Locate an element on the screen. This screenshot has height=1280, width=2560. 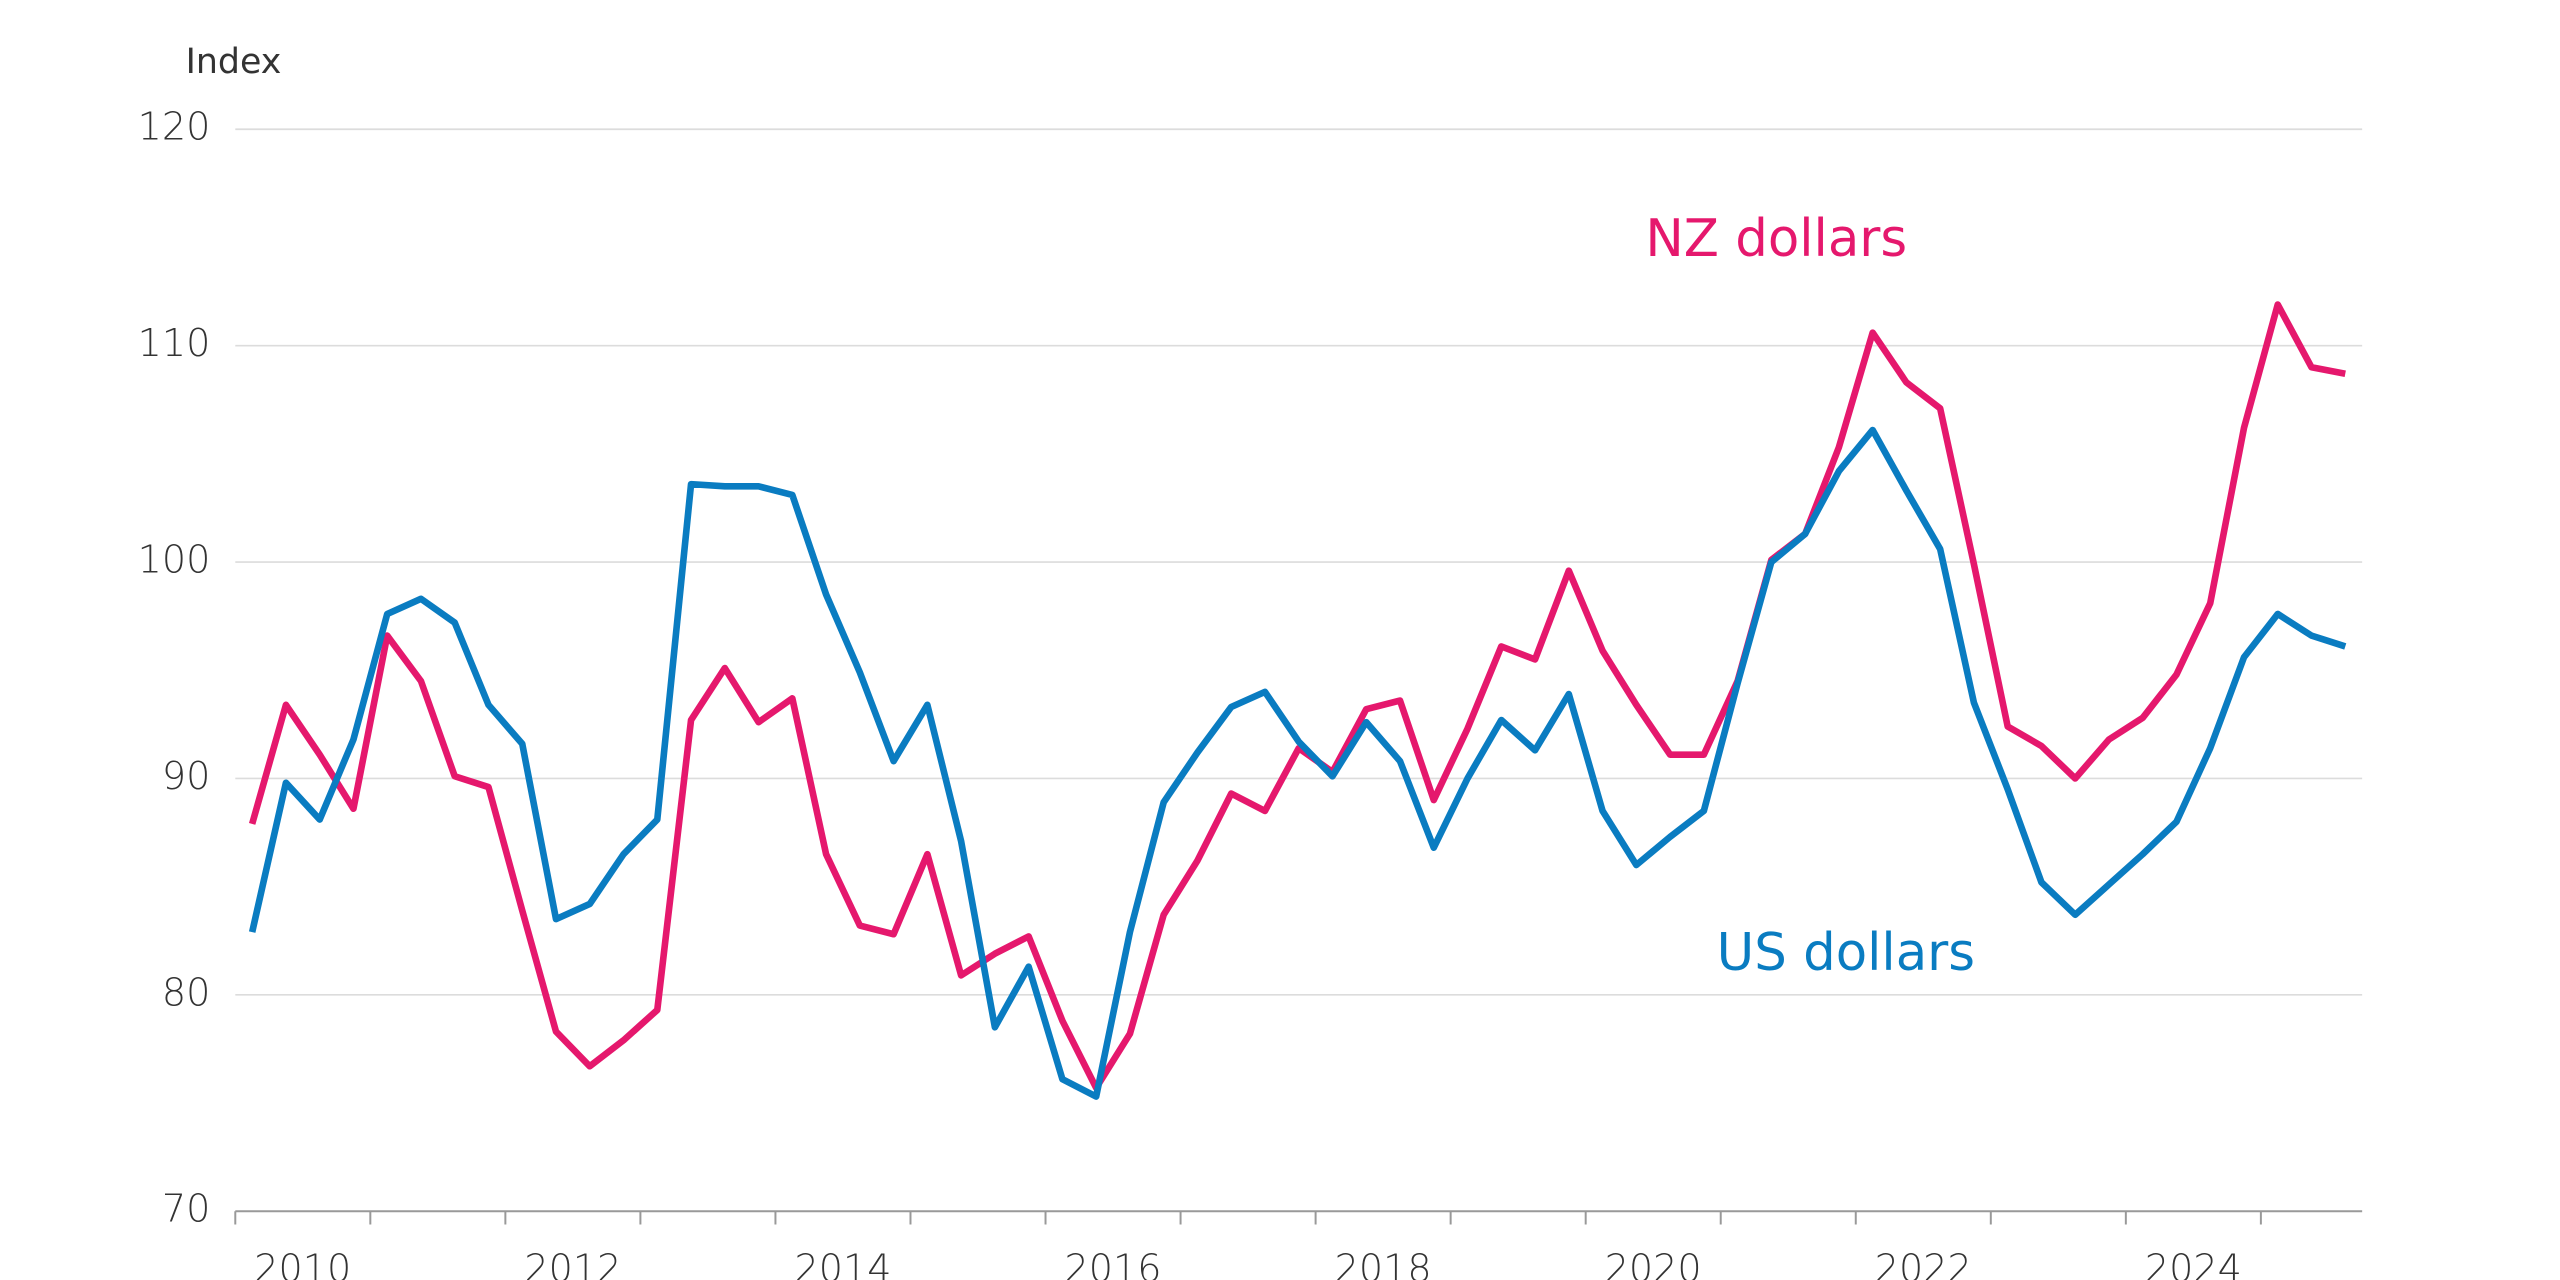
x-tick-label: 2018 is located at coordinates (1383, 1263).